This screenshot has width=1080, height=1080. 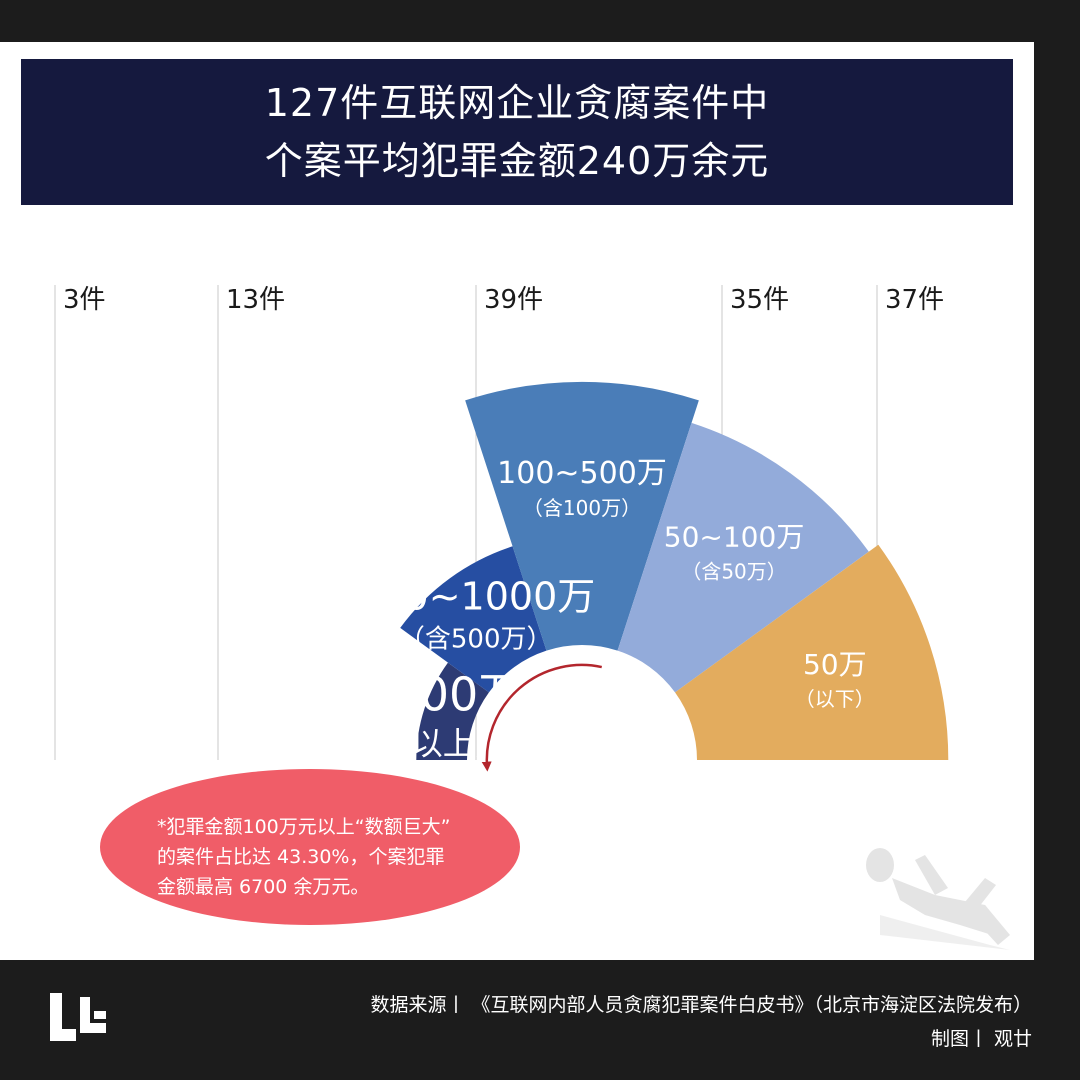 I want to click on wedge-label-4: 50~100万, so click(x=734, y=537).